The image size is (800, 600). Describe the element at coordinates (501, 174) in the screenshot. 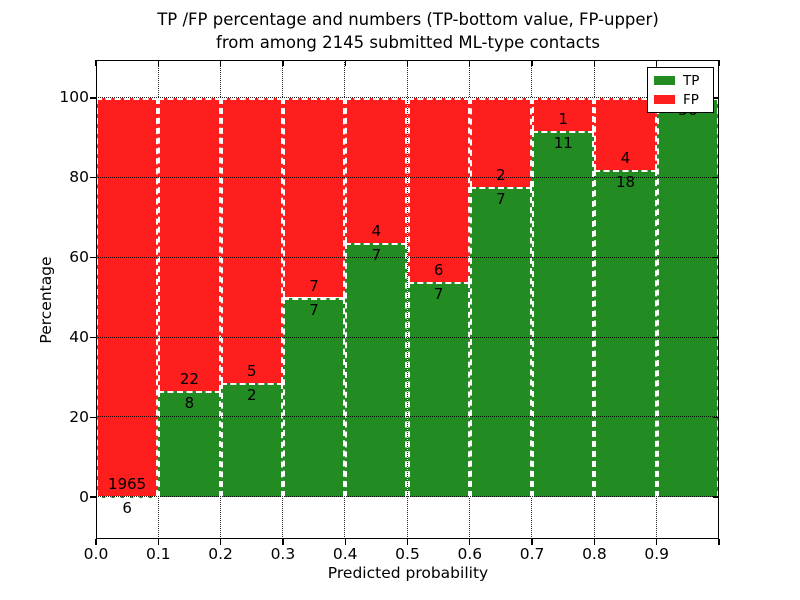

I see `bar-count-label-fp: 2` at that location.